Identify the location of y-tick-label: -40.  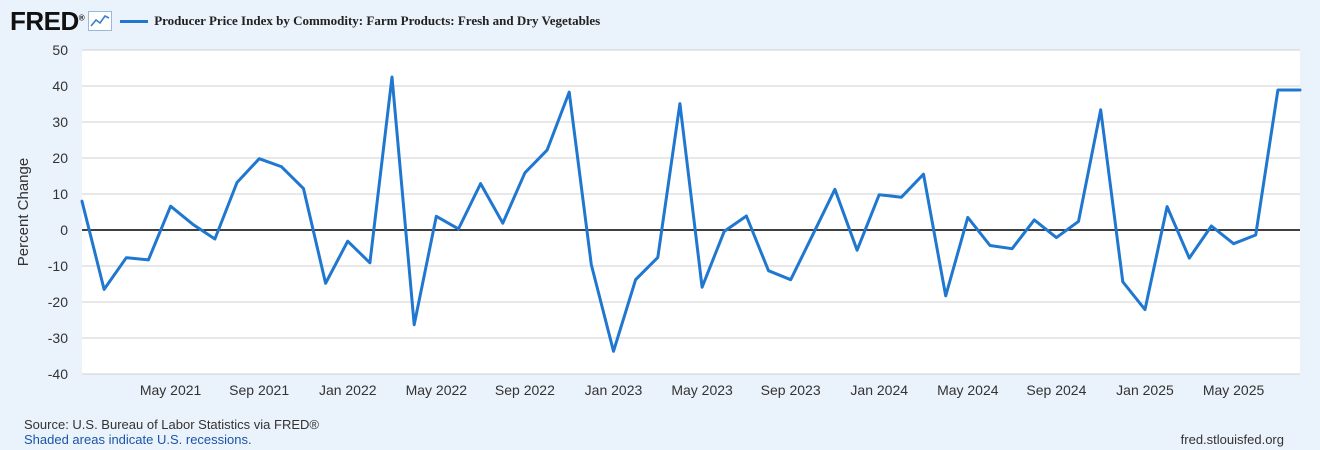
(58, 374).